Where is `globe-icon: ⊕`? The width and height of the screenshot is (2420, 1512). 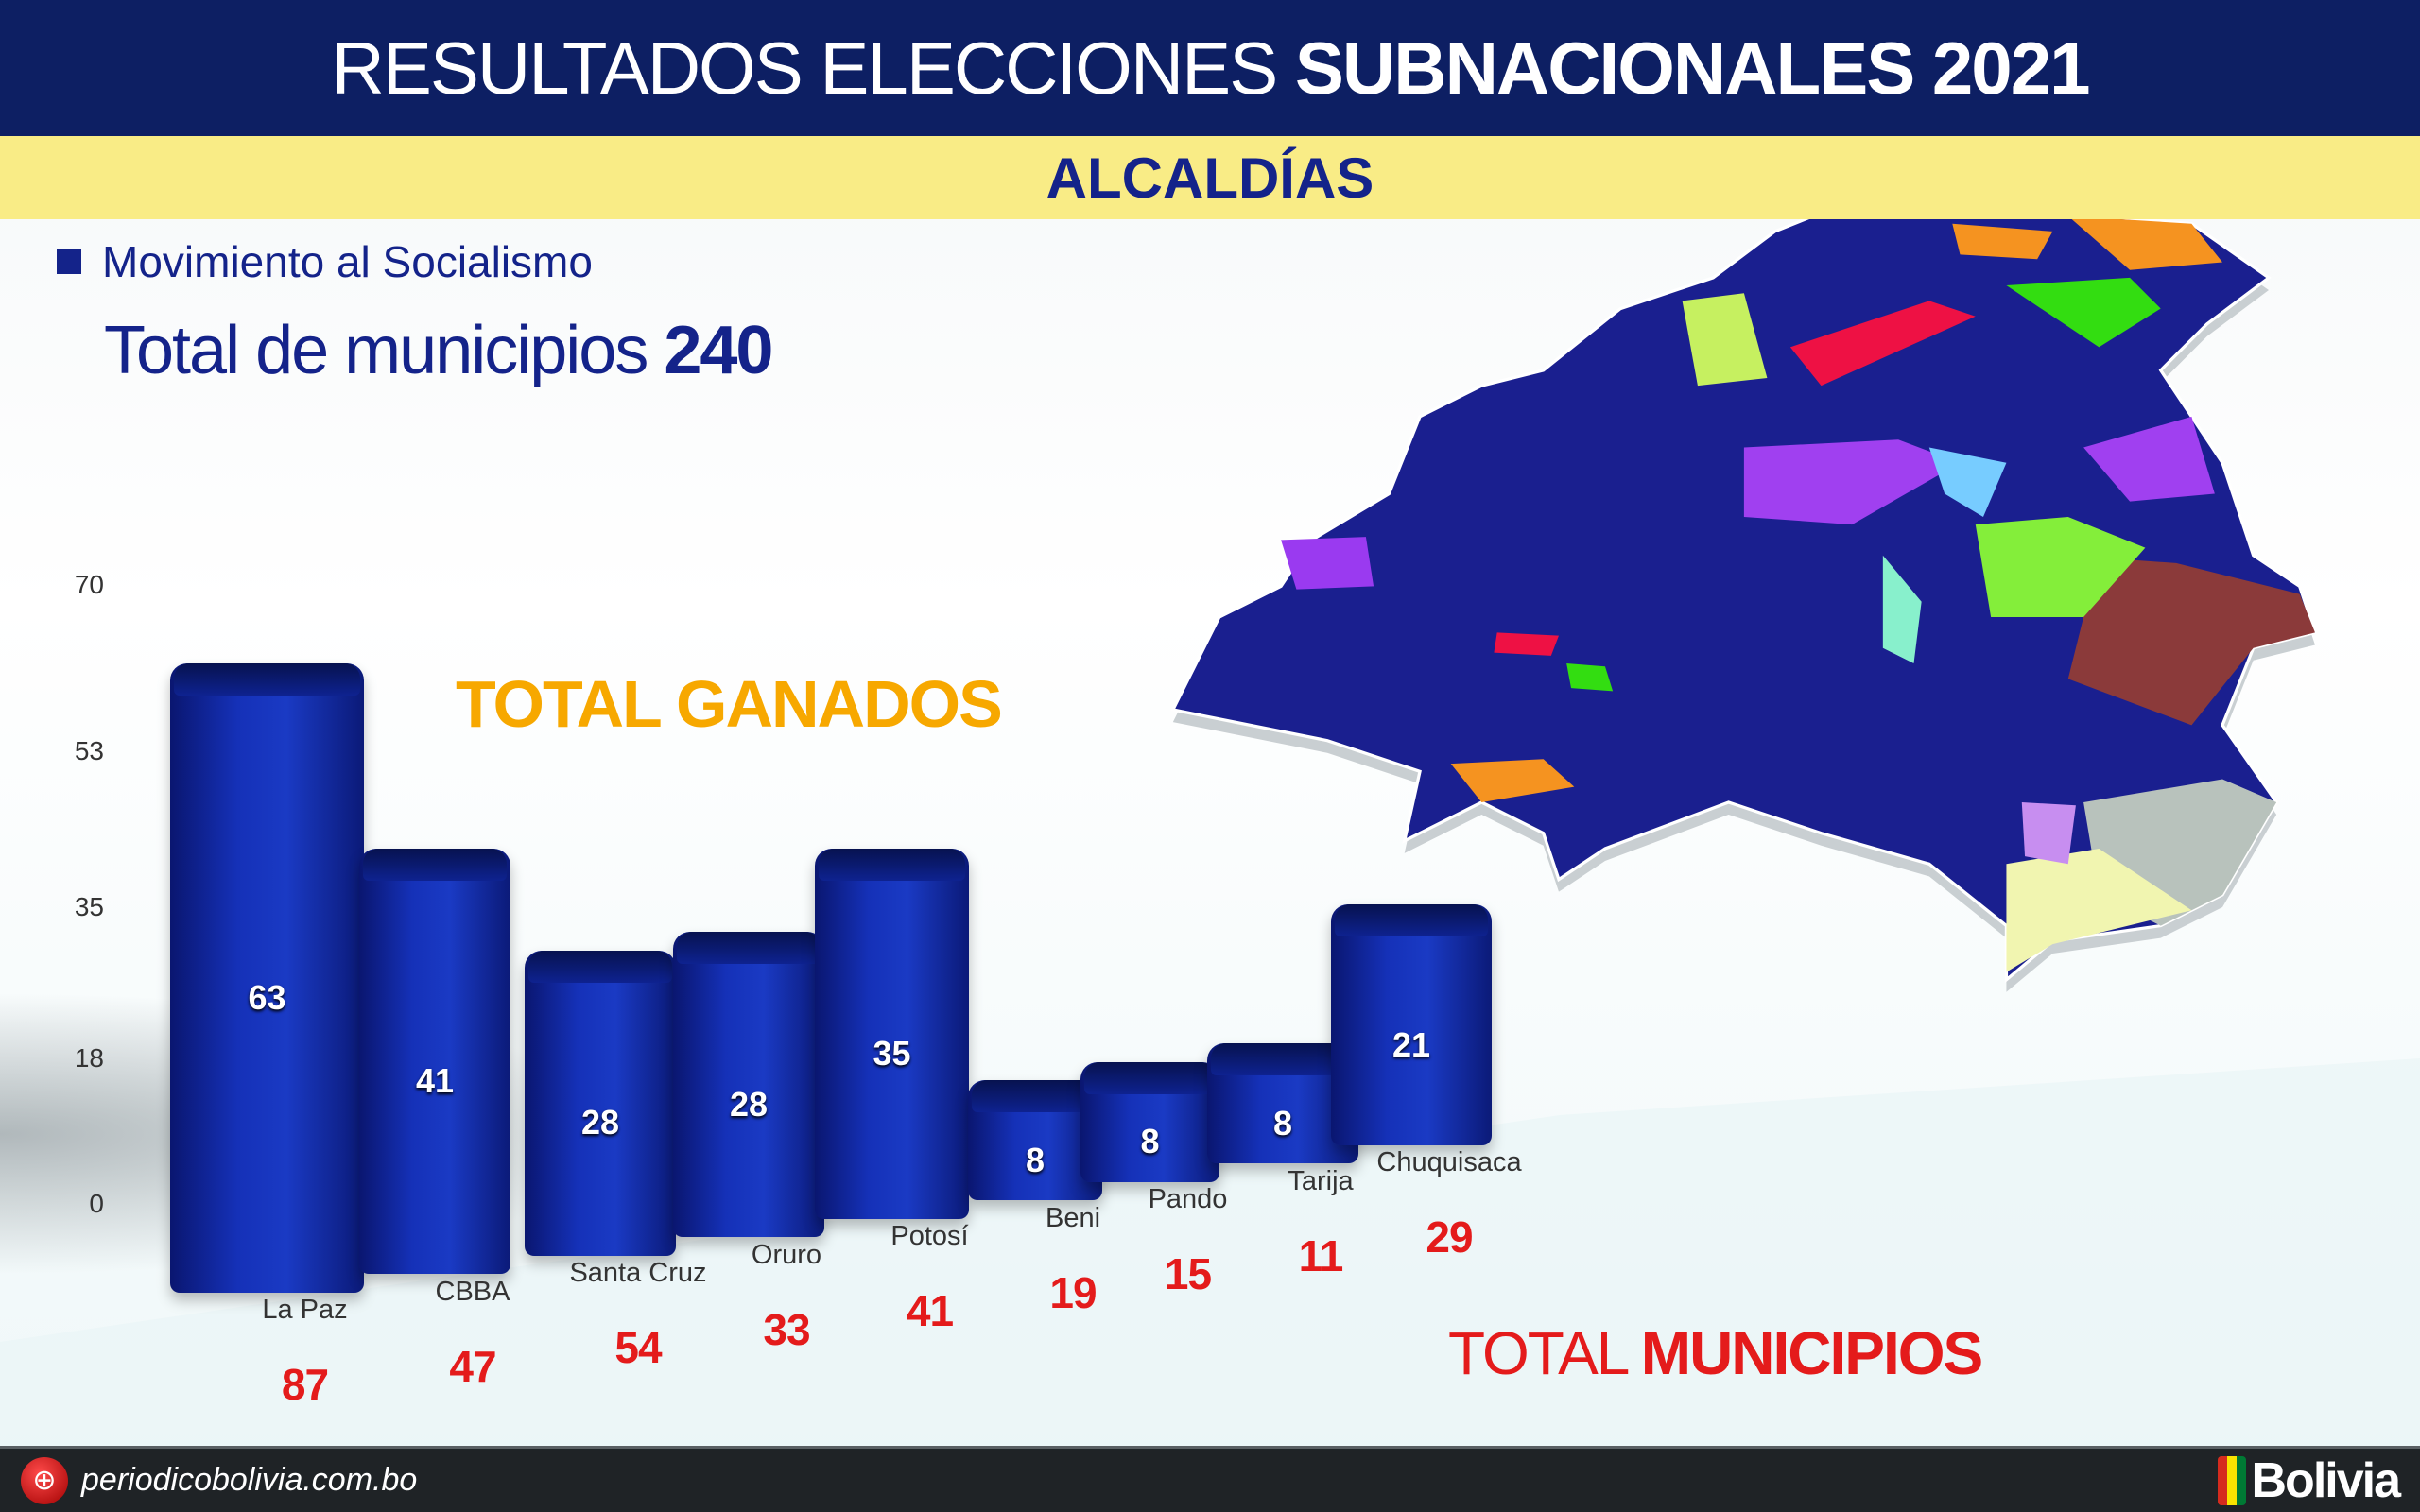
globe-icon: ⊕ is located at coordinates (44, 1480).